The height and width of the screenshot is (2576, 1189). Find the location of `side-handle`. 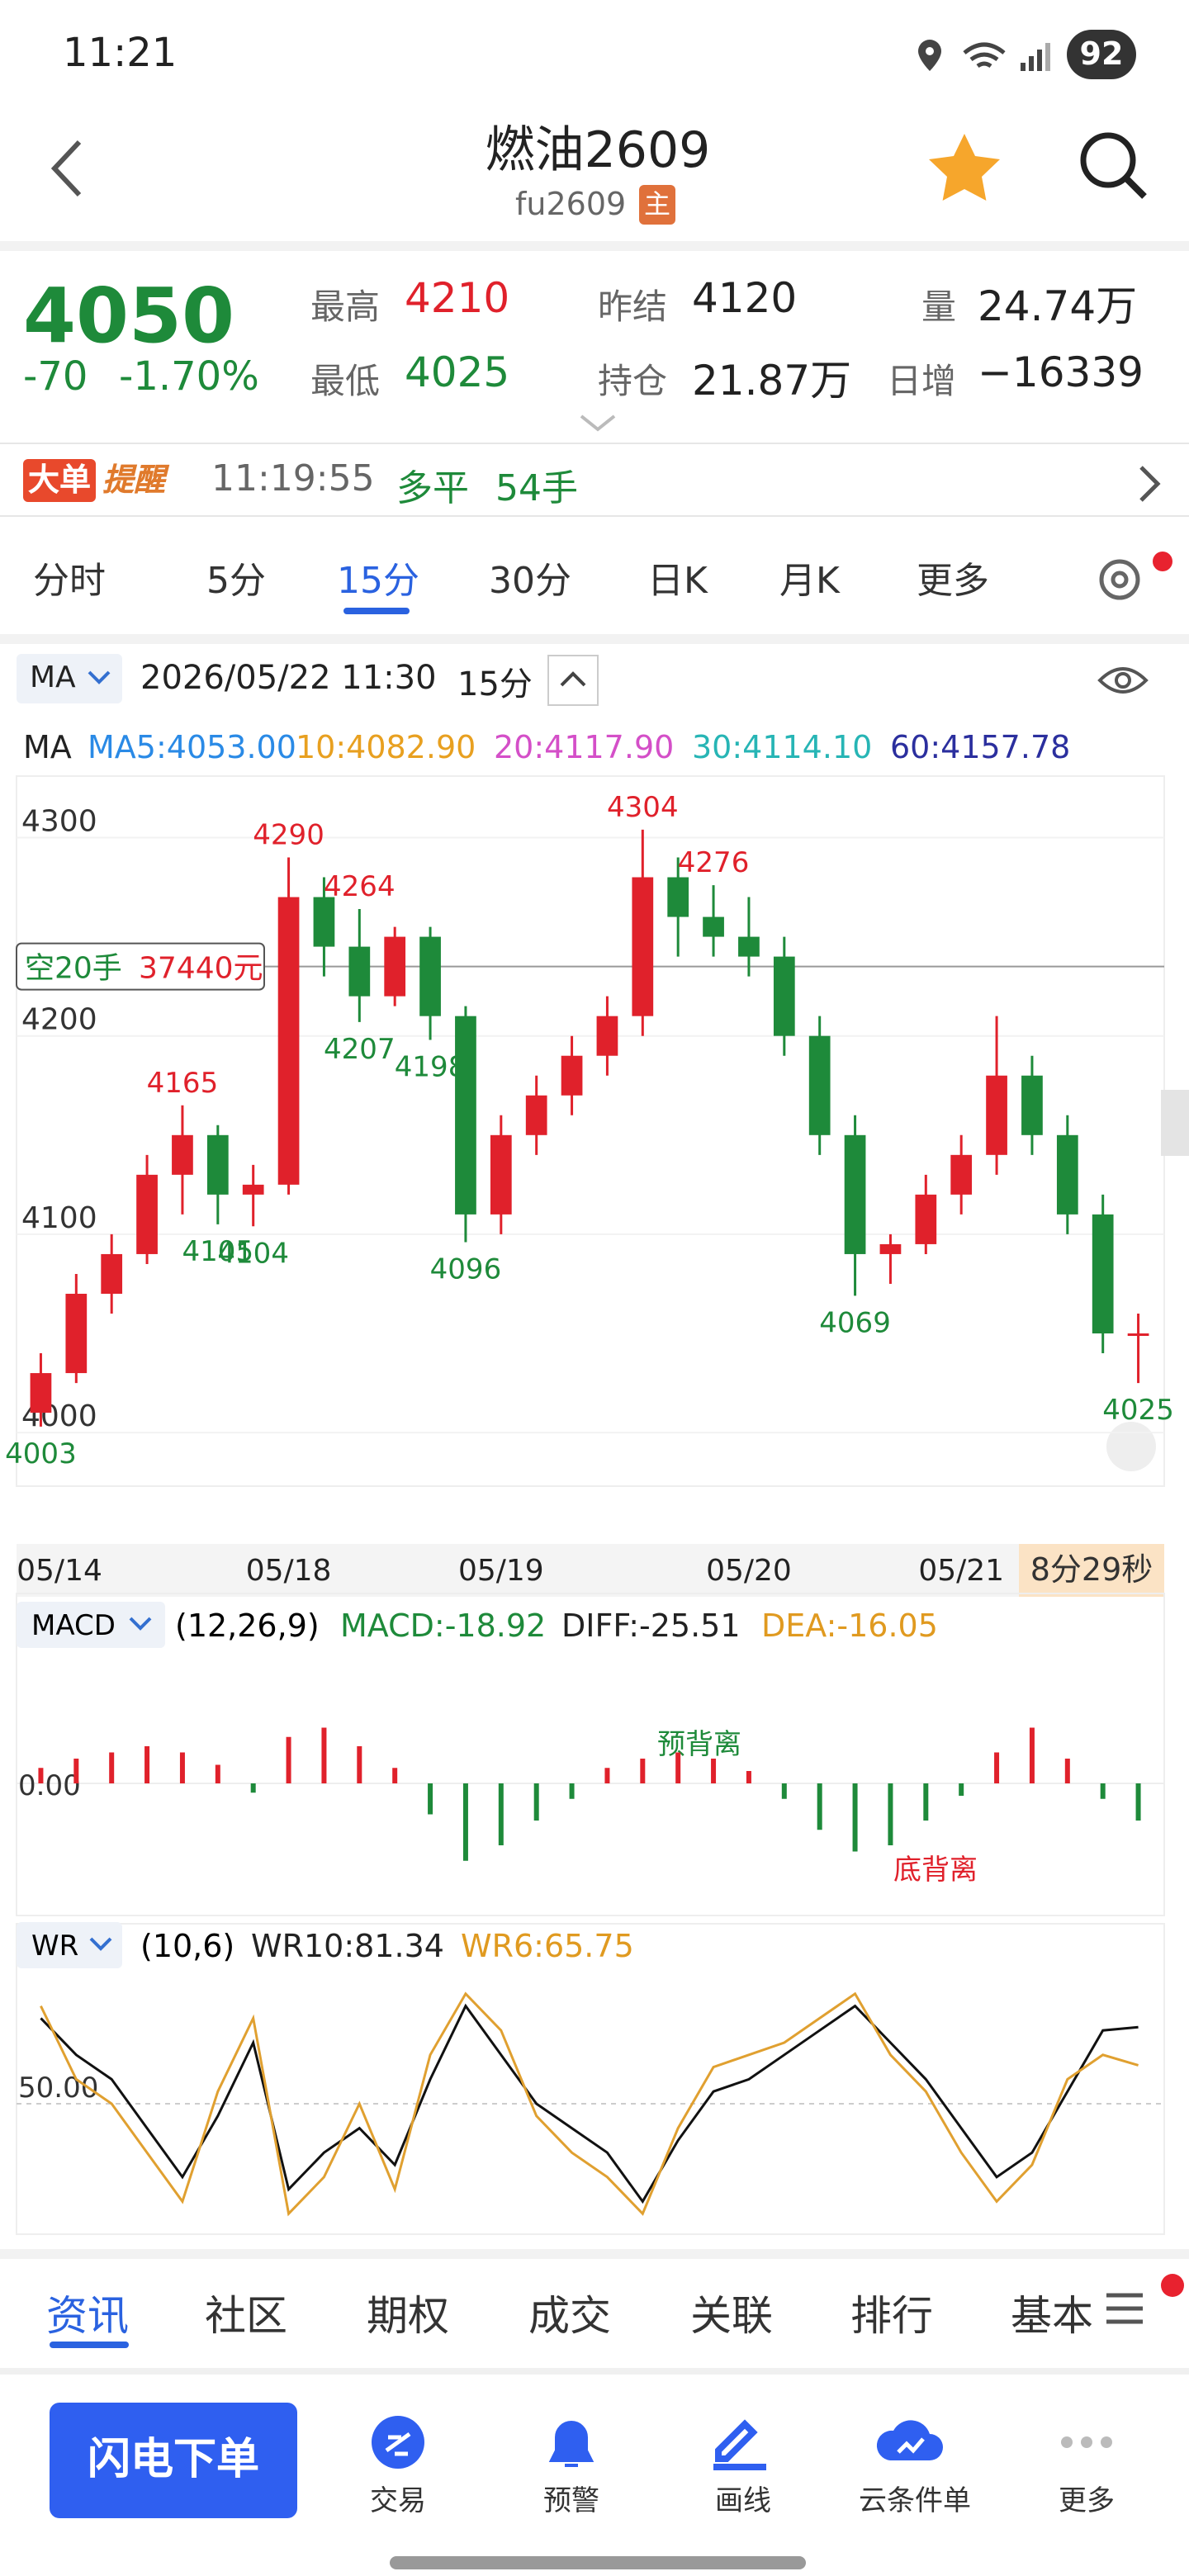

side-handle is located at coordinates (1175, 1123).